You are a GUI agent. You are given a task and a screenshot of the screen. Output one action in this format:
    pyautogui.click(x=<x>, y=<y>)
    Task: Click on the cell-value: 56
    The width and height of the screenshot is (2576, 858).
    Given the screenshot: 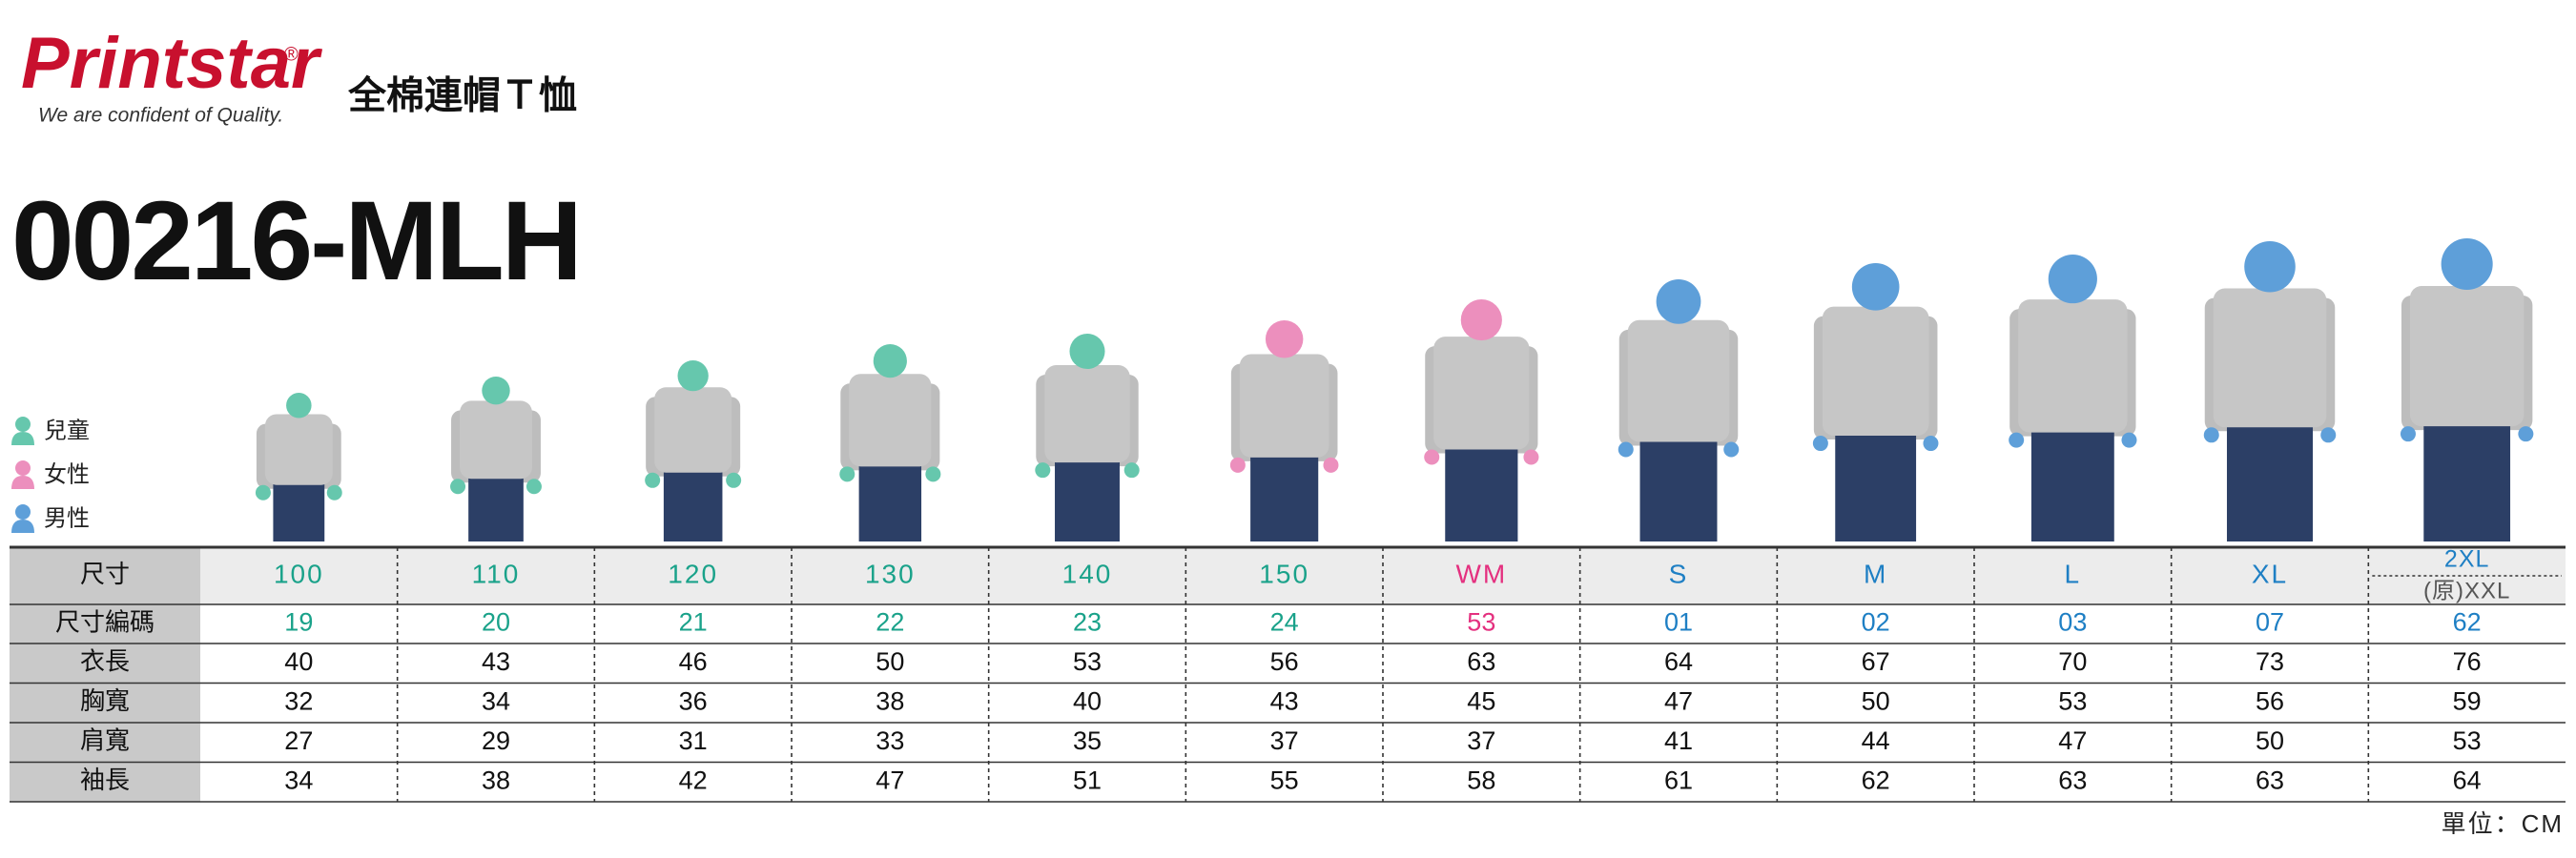 What is the action you would take?
    pyautogui.click(x=1284, y=662)
    